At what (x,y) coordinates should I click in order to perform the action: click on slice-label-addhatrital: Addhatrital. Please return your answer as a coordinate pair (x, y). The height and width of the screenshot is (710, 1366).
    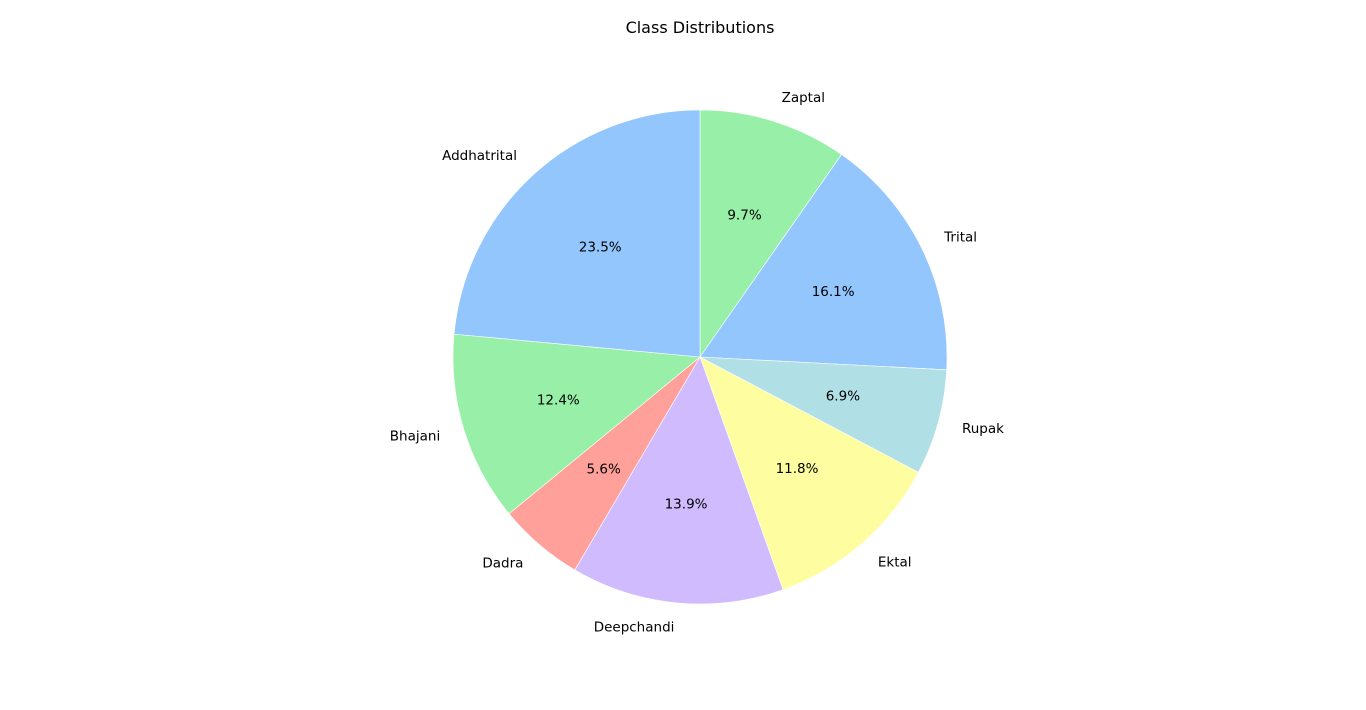
    Looking at the image, I should click on (479, 156).